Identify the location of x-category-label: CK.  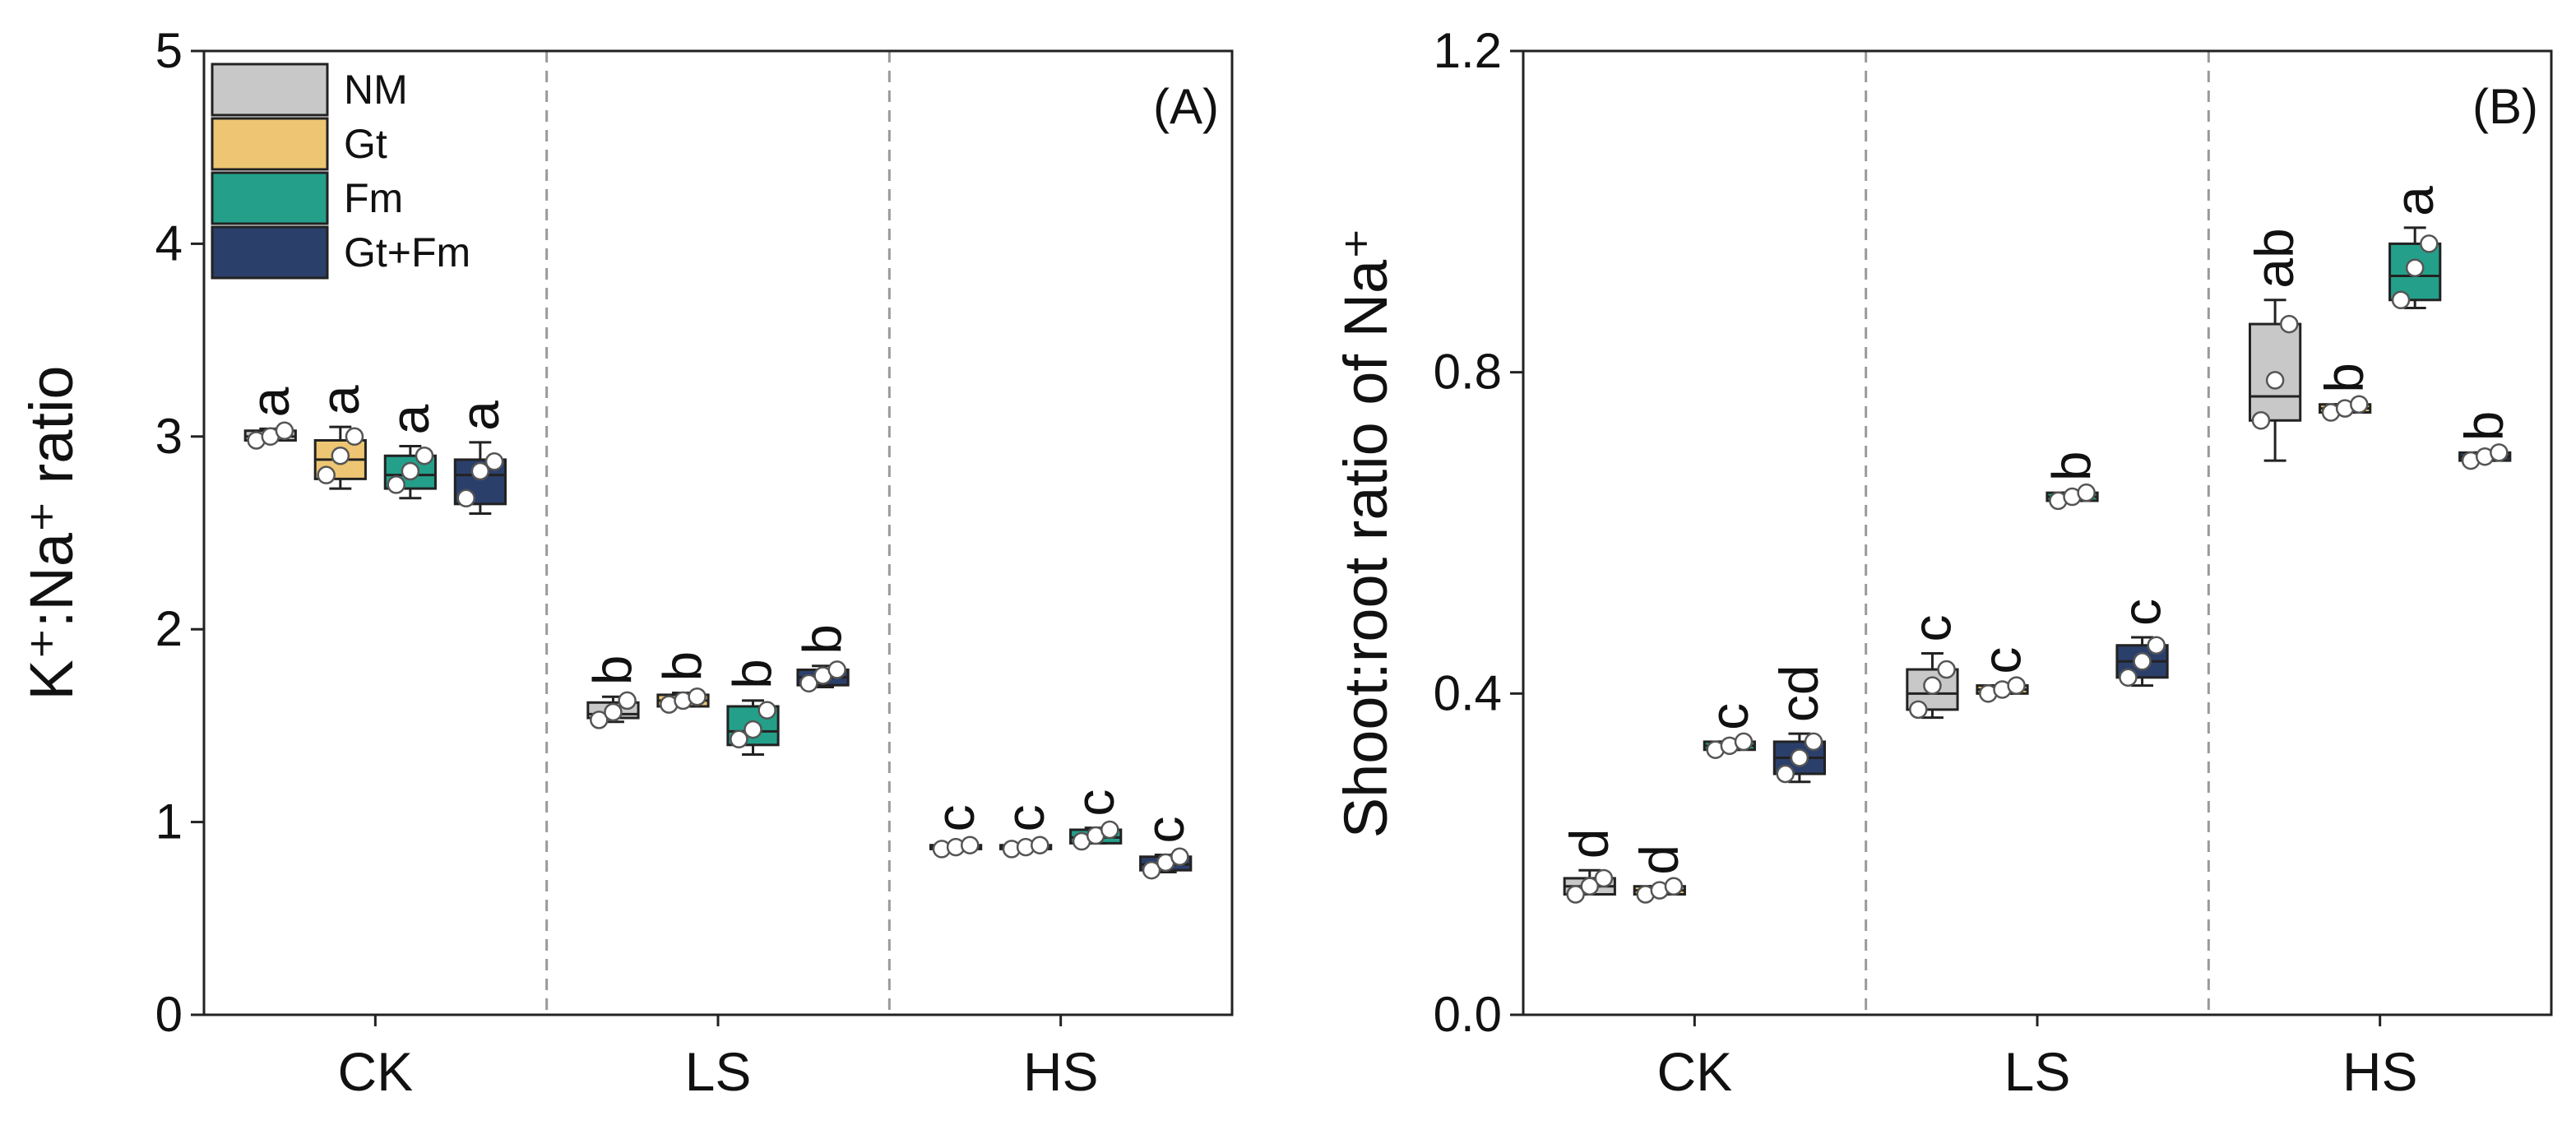
(375, 1071).